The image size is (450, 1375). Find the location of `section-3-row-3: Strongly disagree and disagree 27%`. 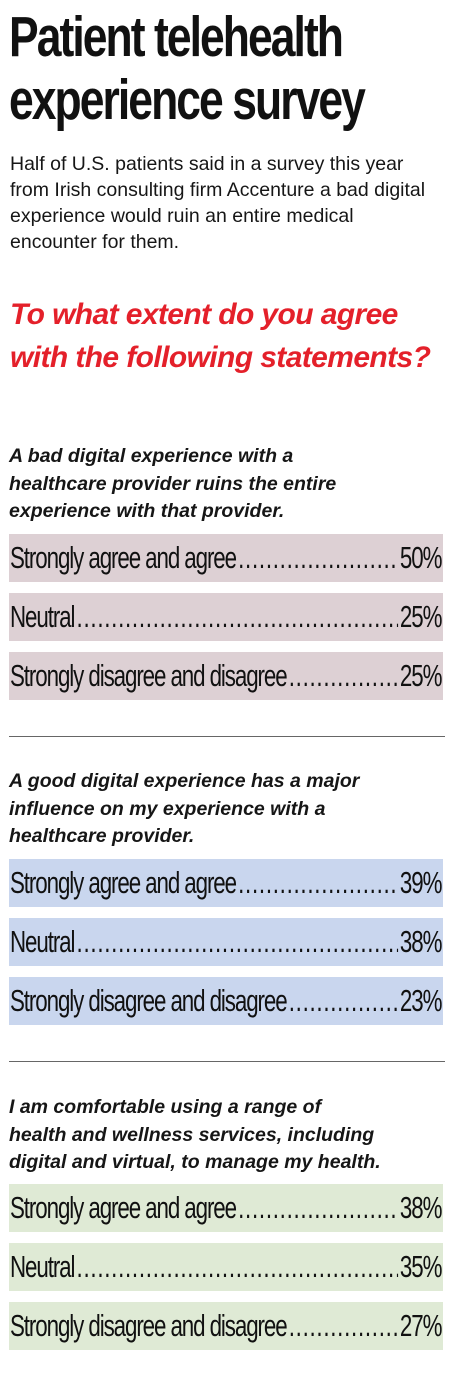

section-3-row-3: Strongly disagree and disagree 27% is located at coordinates (226, 1326).